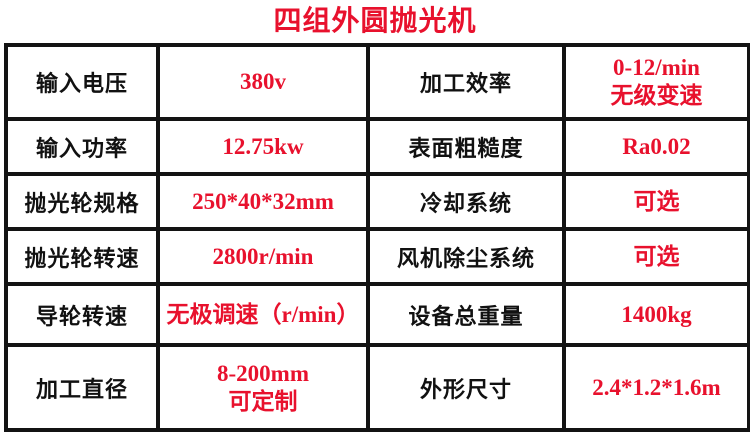 The width and height of the screenshot is (750, 439). I want to click on spec-value: 1400kg, so click(656, 314).